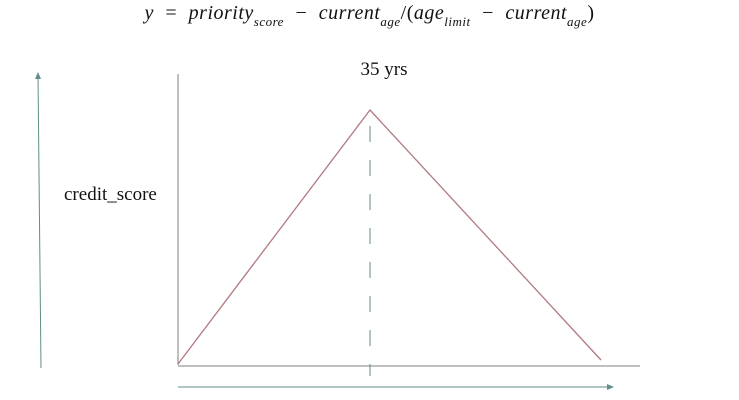 This screenshot has height=400, width=739. What do you see at coordinates (536, 13) in the screenshot?
I see `formula-current-2: current` at bounding box center [536, 13].